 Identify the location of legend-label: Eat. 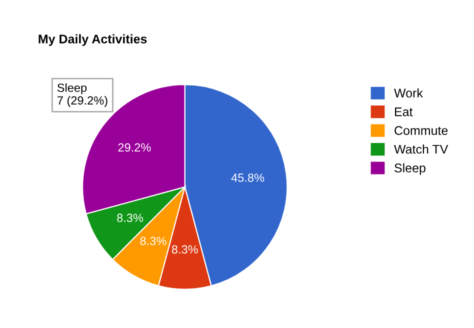
(404, 112).